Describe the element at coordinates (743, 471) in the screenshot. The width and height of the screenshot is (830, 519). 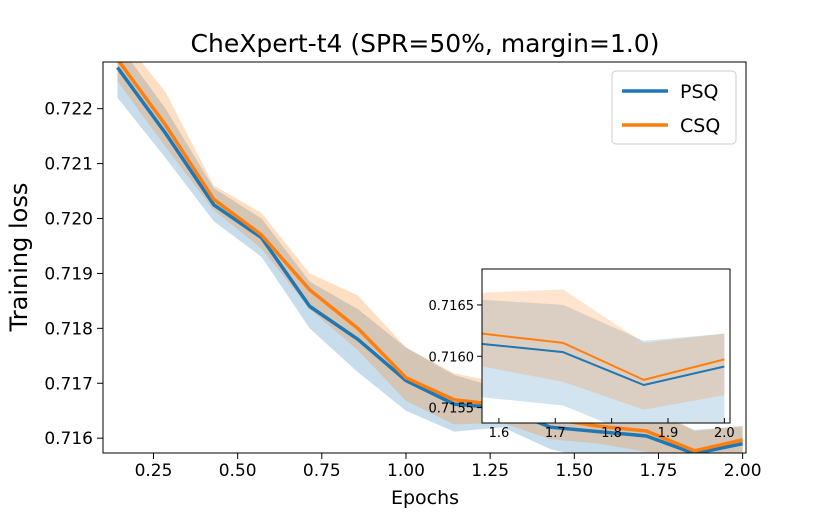
I see `x-tick-label: 2.00` at that location.